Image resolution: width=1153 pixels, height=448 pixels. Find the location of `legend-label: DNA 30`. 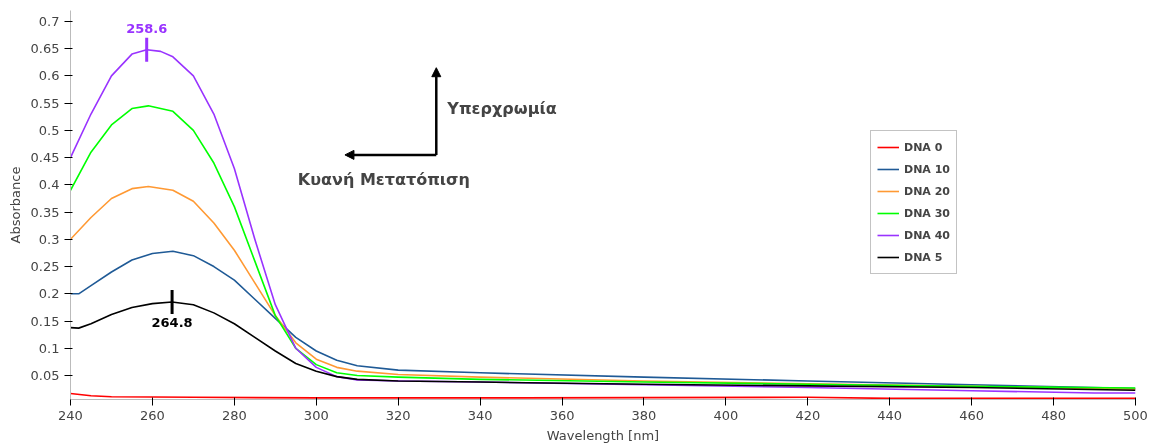

legend-label: DNA 30 is located at coordinates (927, 213).